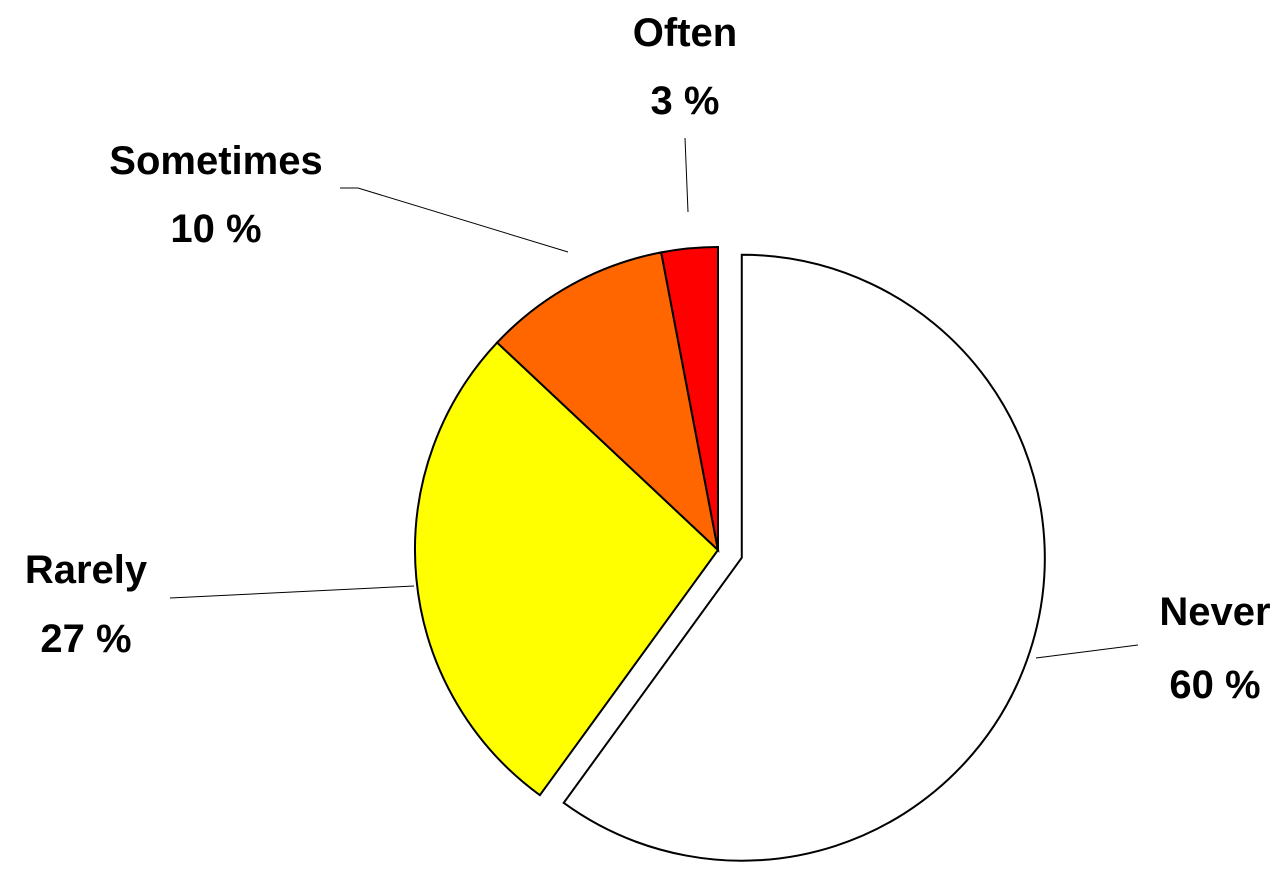  What do you see at coordinates (215, 229) in the screenshot?
I see `slice-percent-label-sometimes: 10 %` at bounding box center [215, 229].